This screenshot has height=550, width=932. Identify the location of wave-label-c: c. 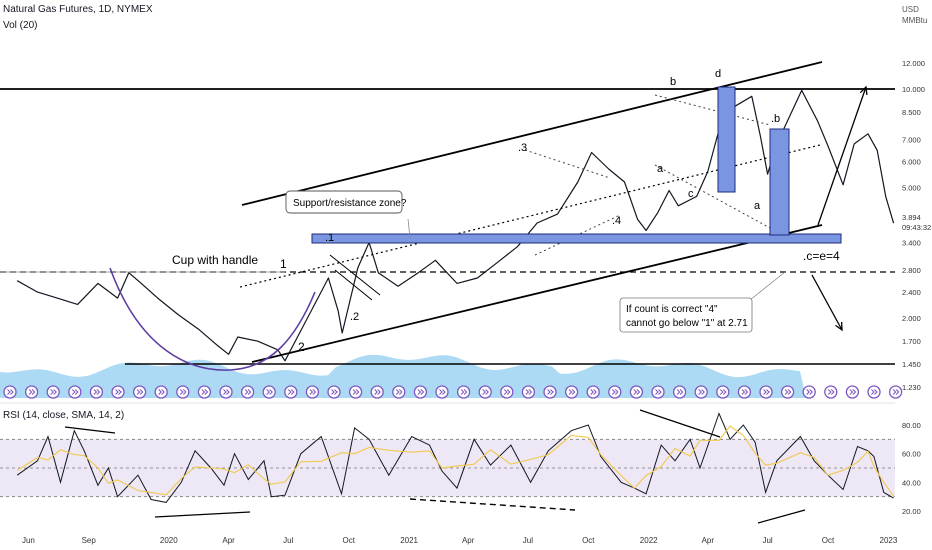
(691, 194).